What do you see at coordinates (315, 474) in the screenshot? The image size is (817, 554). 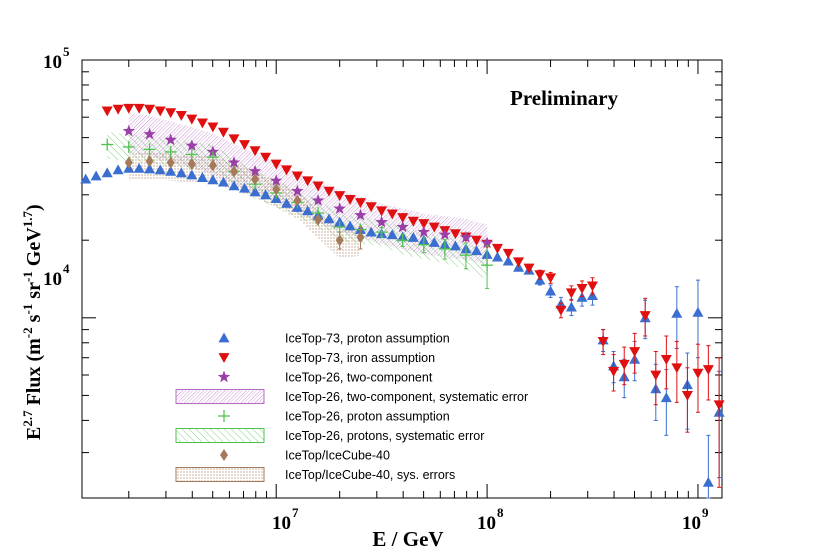 I see `legend-item-7: IceTop/IceCube-40, sys. errors` at bounding box center [315, 474].